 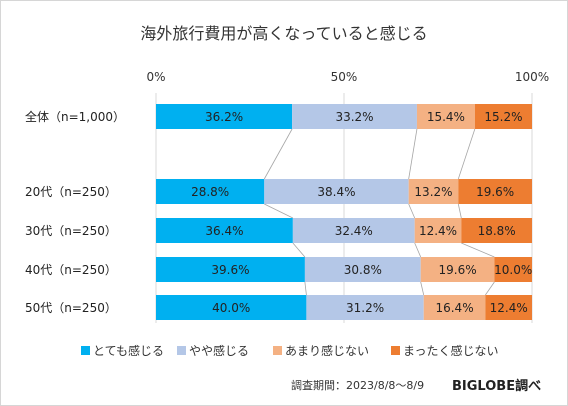 I want to click on legend: とても感じる やや感じる あまり感じない まったく感じない, so click(x=290, y=350).